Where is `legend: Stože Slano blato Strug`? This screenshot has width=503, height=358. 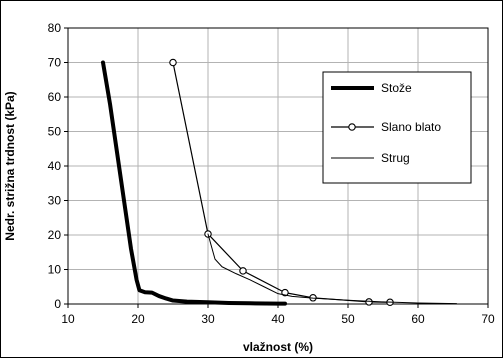 legend: Stože Slano blato Strug is located at coordinates (397, 127).